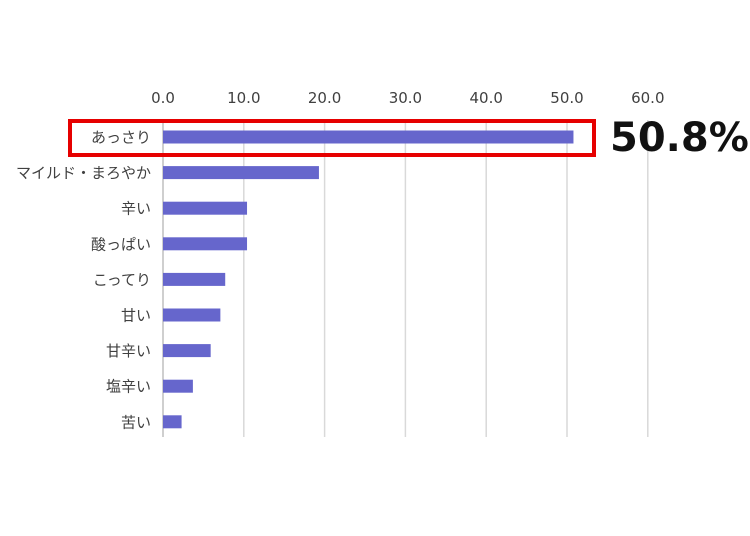 Image resolution: width=750 pixels, height=536 pixels. What do you see at coordinates (485, 98) in the screenshot?
I see `x-tick-label: 40.0` at bounding box center [485, 98].